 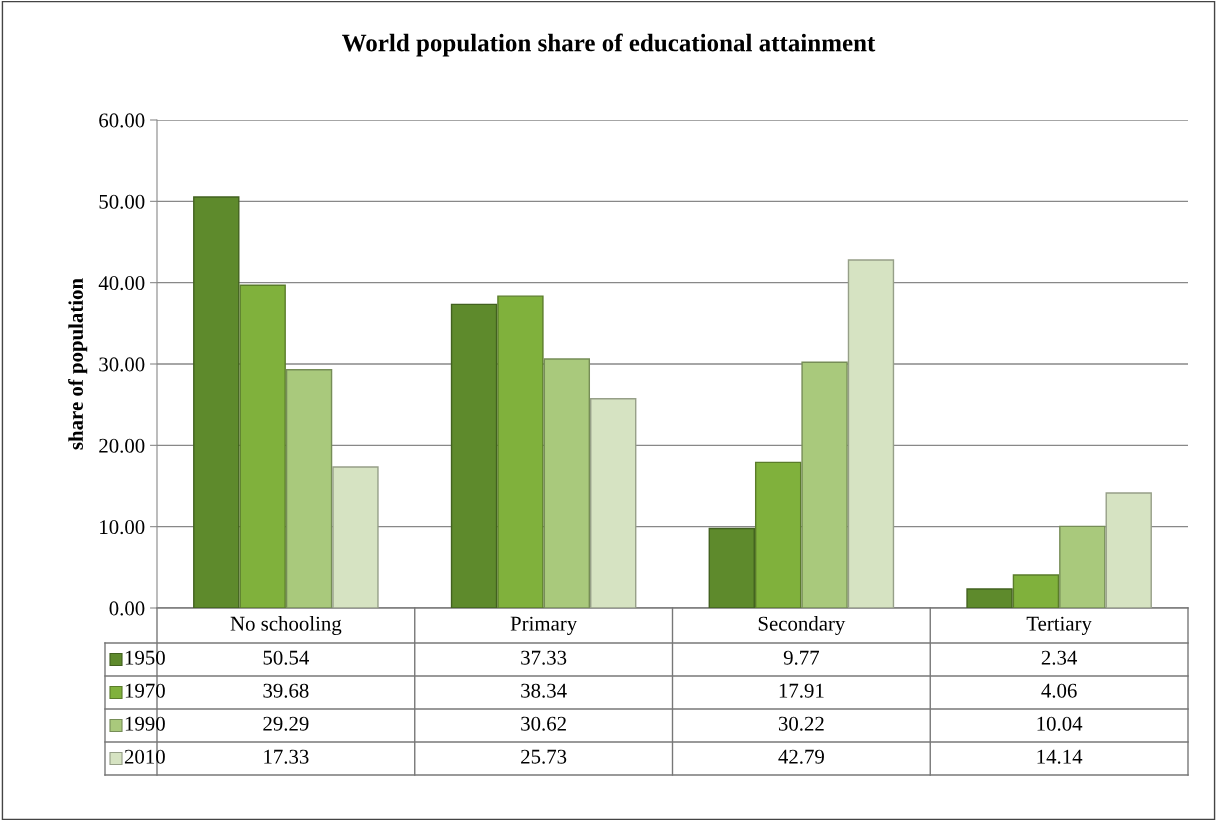 What do you see at coordinates (122, 527) in the screenshot?
I see `y-tick-label: 10.00` at bounding box center [122, 527].